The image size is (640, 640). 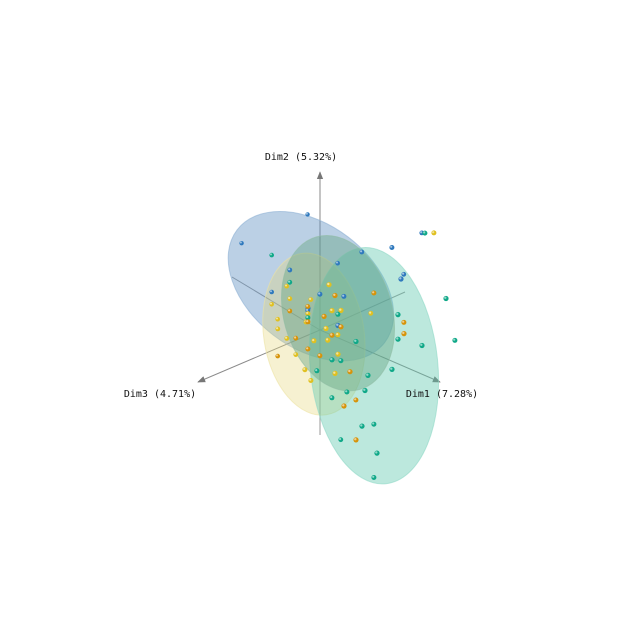 What do you see at coordinates (442, 394) in the screenshot?
I see `axis-label-dim1: Dim1 (7.28%)` at bounding box center [442, 394].